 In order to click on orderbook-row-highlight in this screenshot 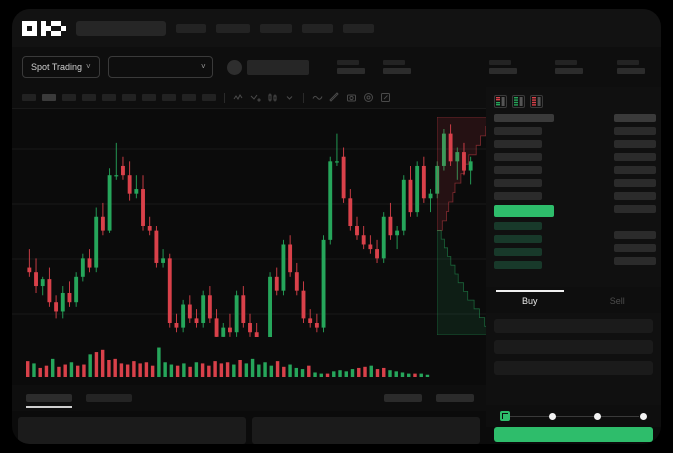, I will do `click(524, 211)`.